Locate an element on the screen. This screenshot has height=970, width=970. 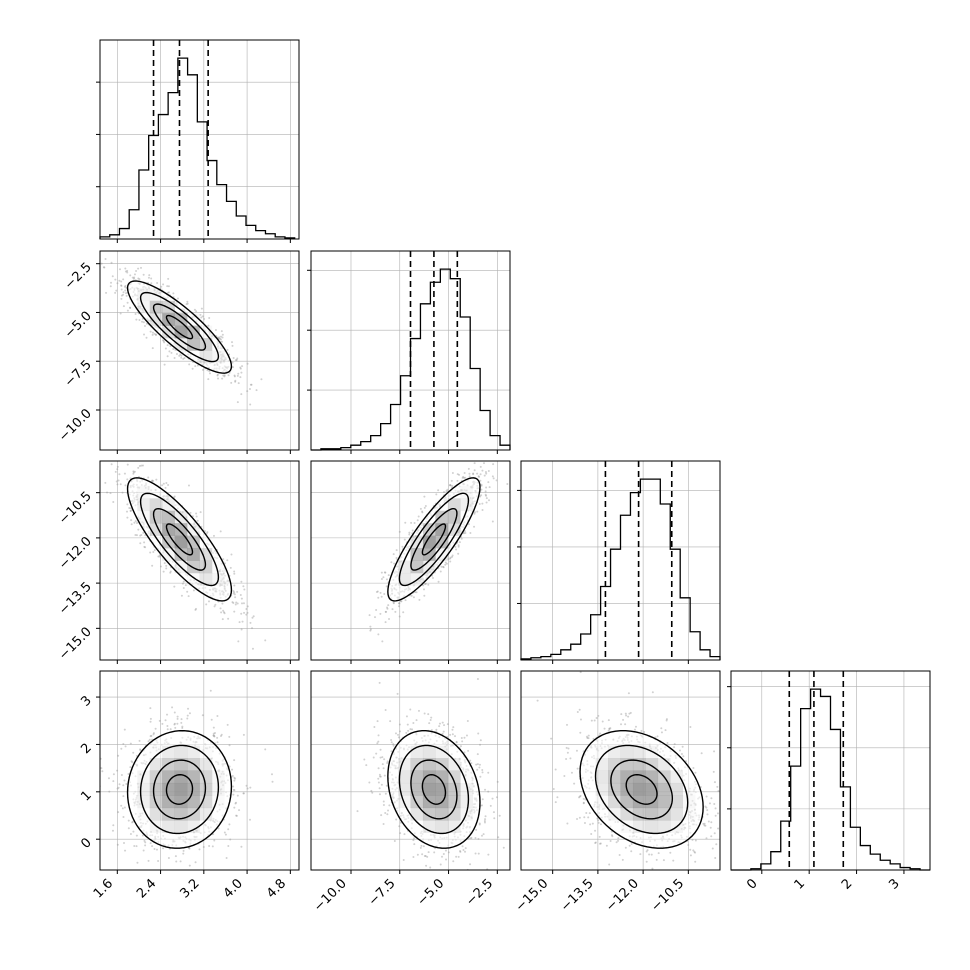
contour-line is located at coordinates (179, 327).